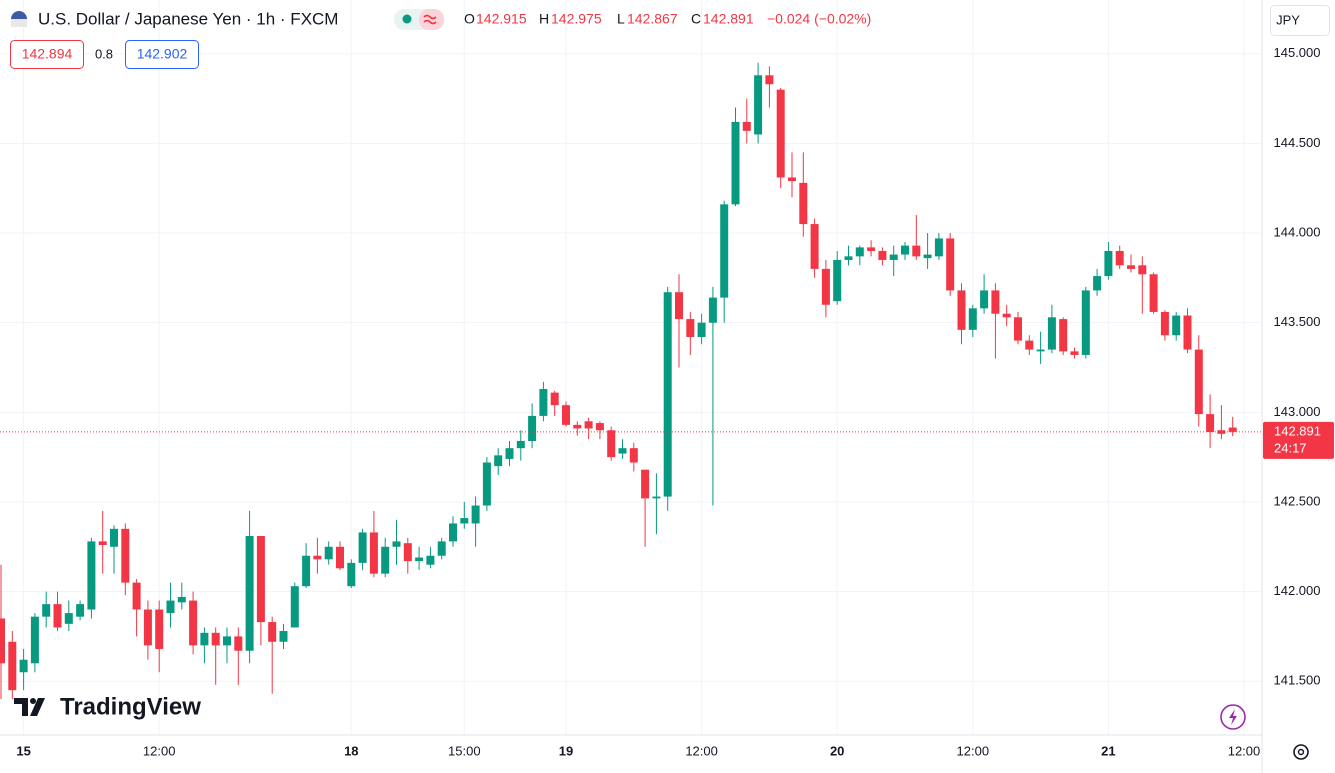 The width and height of the screenshot is (1335, 773). Describe the element at coordinates (1290, 447) in the screenshot. I see `countdown: 24:17` at that location.